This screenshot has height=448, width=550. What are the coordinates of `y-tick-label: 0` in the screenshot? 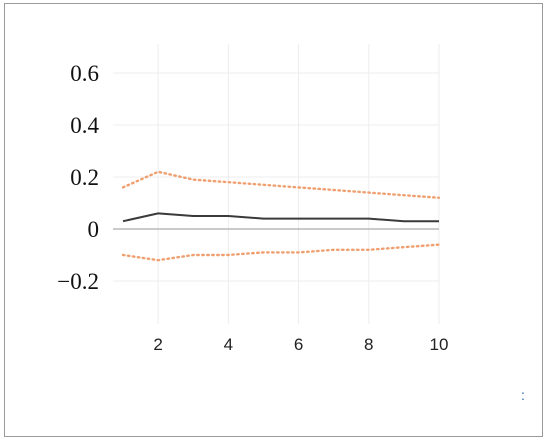 It's located at (94, 229).